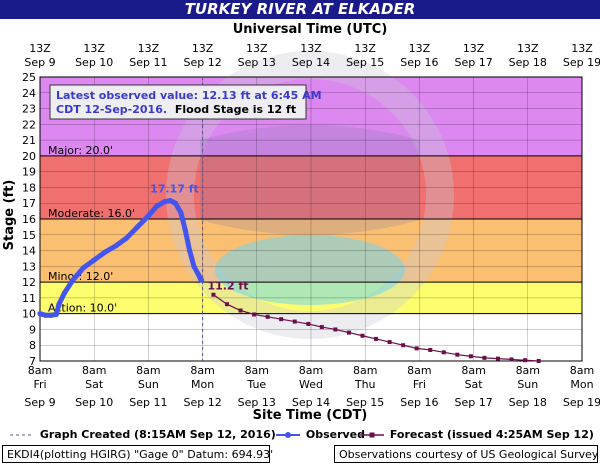 The image size is (600, 465). Describe the element at coordinates (202, 62) in the screenshot. I see `top-tick-day: Sep 12` at that location.